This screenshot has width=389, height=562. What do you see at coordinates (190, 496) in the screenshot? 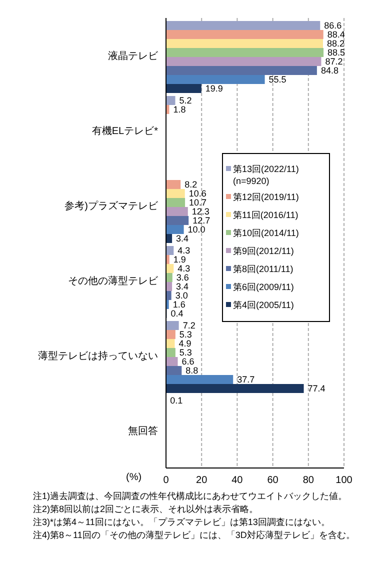
I see `text: 注1)過去調査は、今回調査の性年代構成比にあわせてウエイトバックした値。` at bounding box center [190, 496].